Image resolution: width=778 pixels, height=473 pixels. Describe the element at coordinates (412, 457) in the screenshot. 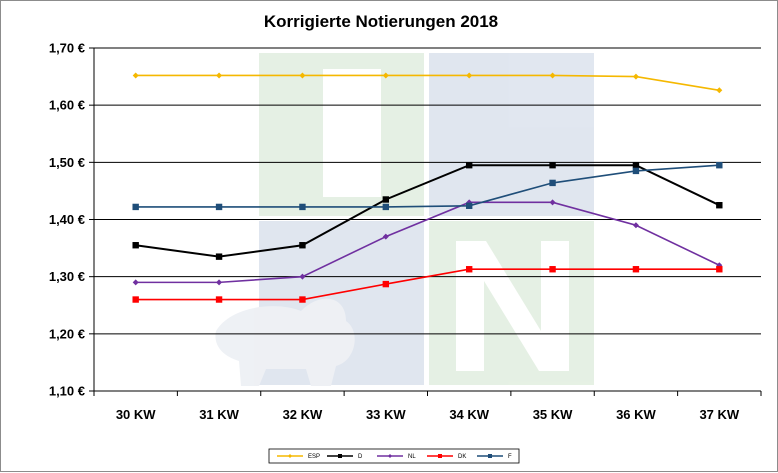

I see `legend-label: NL` at that location.